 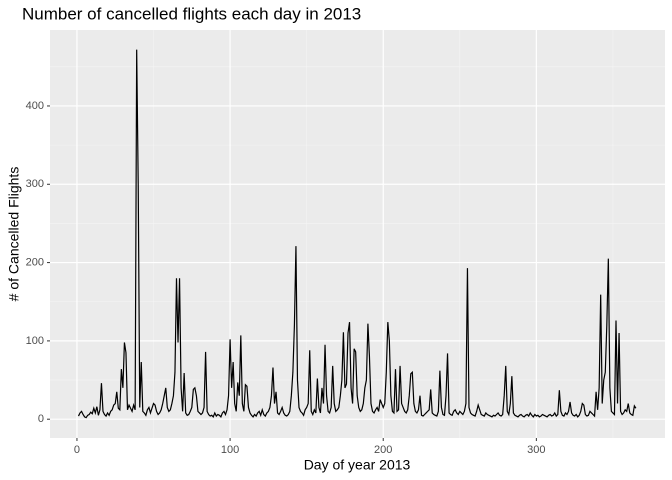 I want to click on x-tick-label: 100, so click(x=230, y=450).